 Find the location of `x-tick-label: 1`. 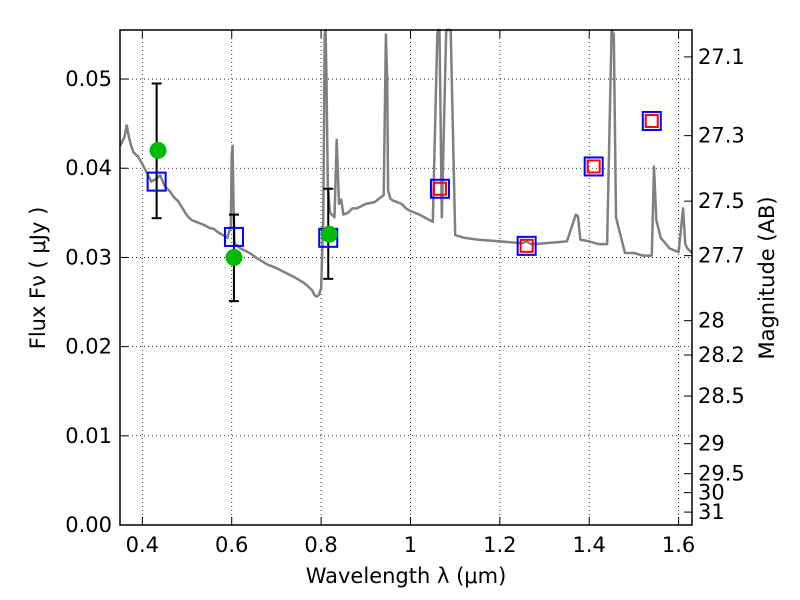

x-tick-label: 1 is located at coordinates (410, 545).